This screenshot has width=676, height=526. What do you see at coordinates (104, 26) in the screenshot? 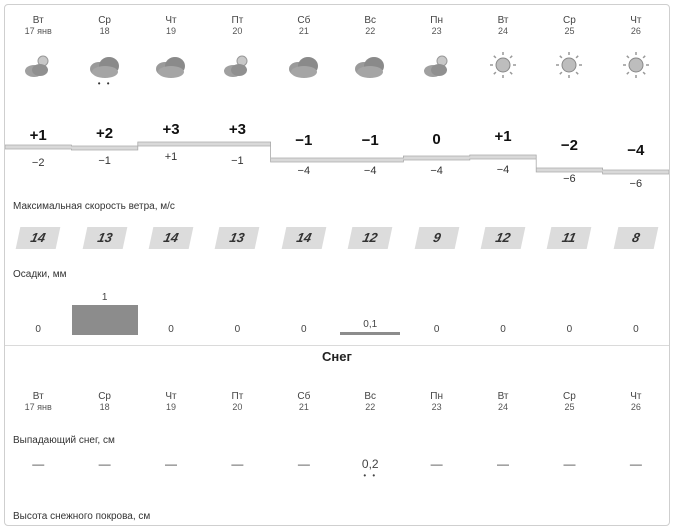
I see `top-day: Ср 18` at bounding box center [104, 26].